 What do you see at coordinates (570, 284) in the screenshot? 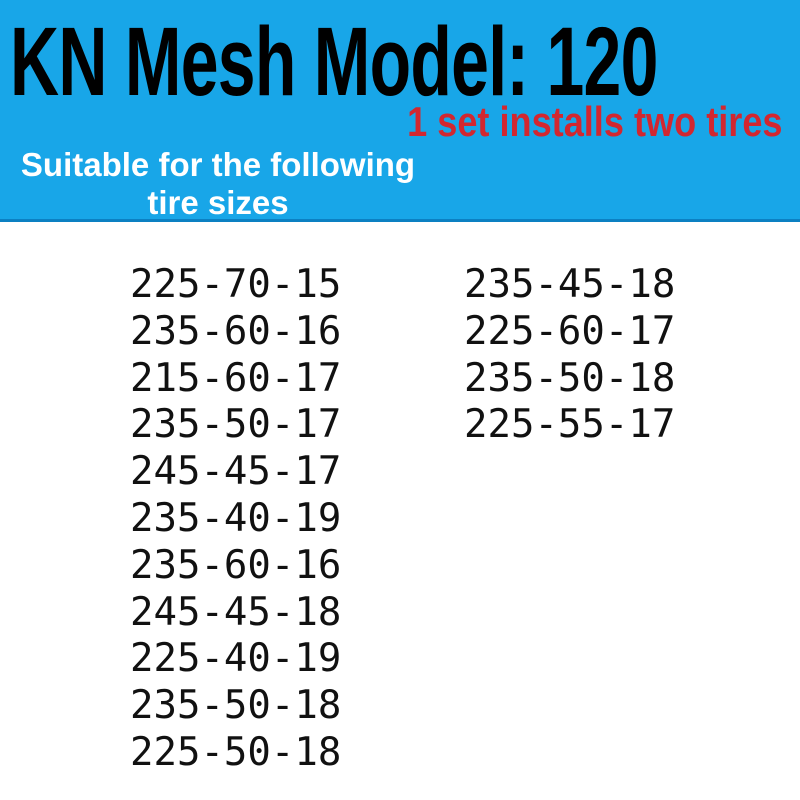
I see `tire-size-item: 235-45-18` at bounding box center [570, 284].